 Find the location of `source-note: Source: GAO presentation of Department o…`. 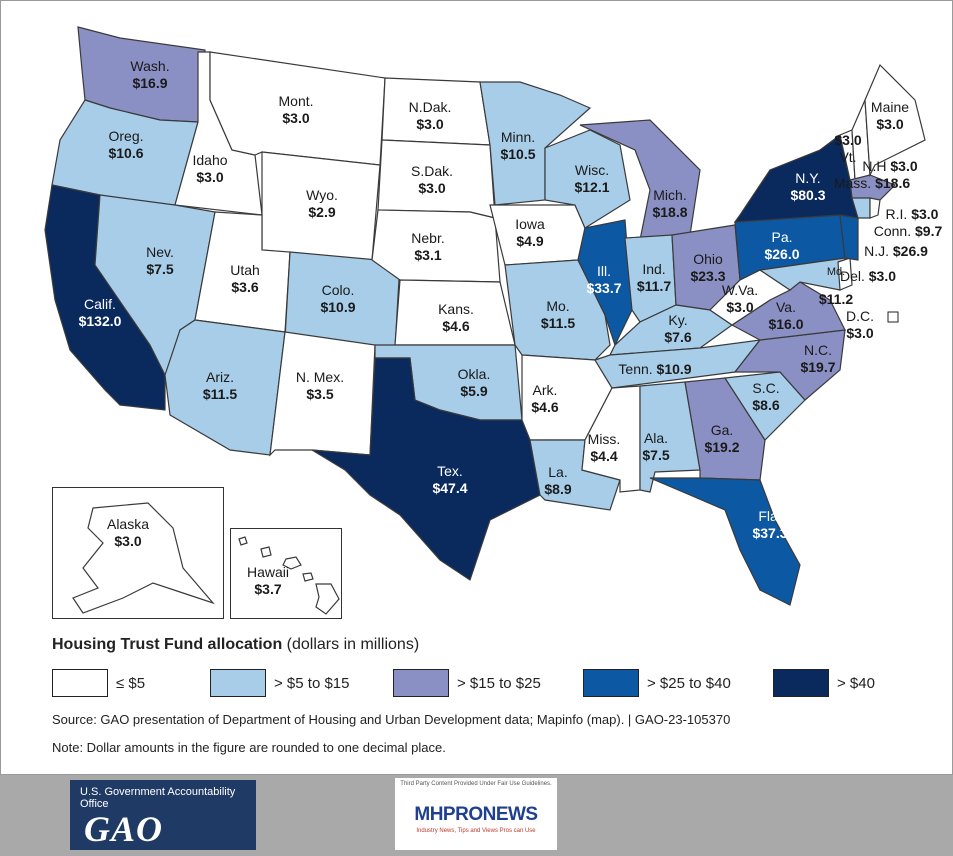

source-note: Source: GAO presentation of Department o… is located at coordinates (391, 719).